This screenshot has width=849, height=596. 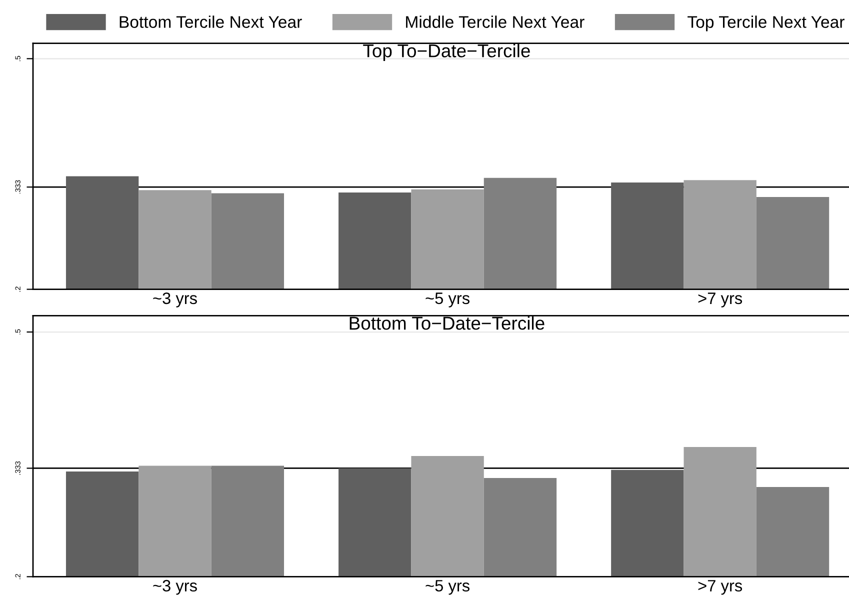 I want to click on legend-label: Top Tercile Next Year, so click(x=766, y=24).